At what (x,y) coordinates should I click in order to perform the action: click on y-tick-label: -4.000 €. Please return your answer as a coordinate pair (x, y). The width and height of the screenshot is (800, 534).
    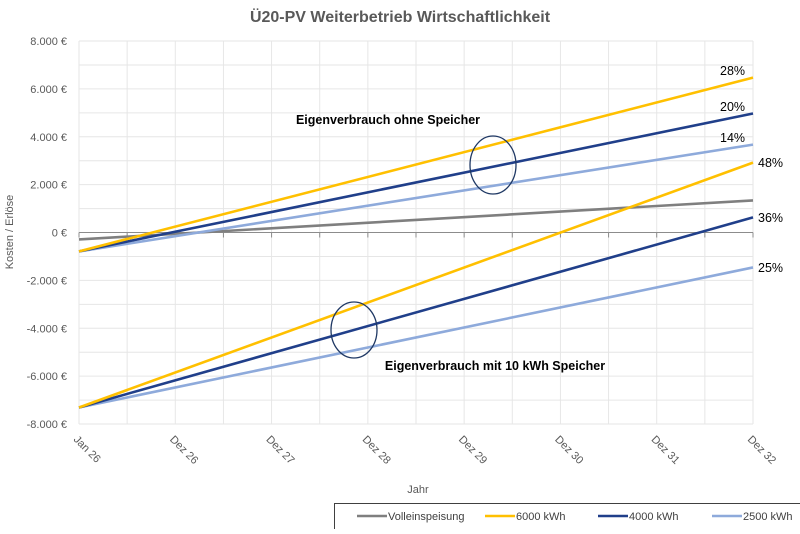
    Looking at the image, I should click on (47, 329).